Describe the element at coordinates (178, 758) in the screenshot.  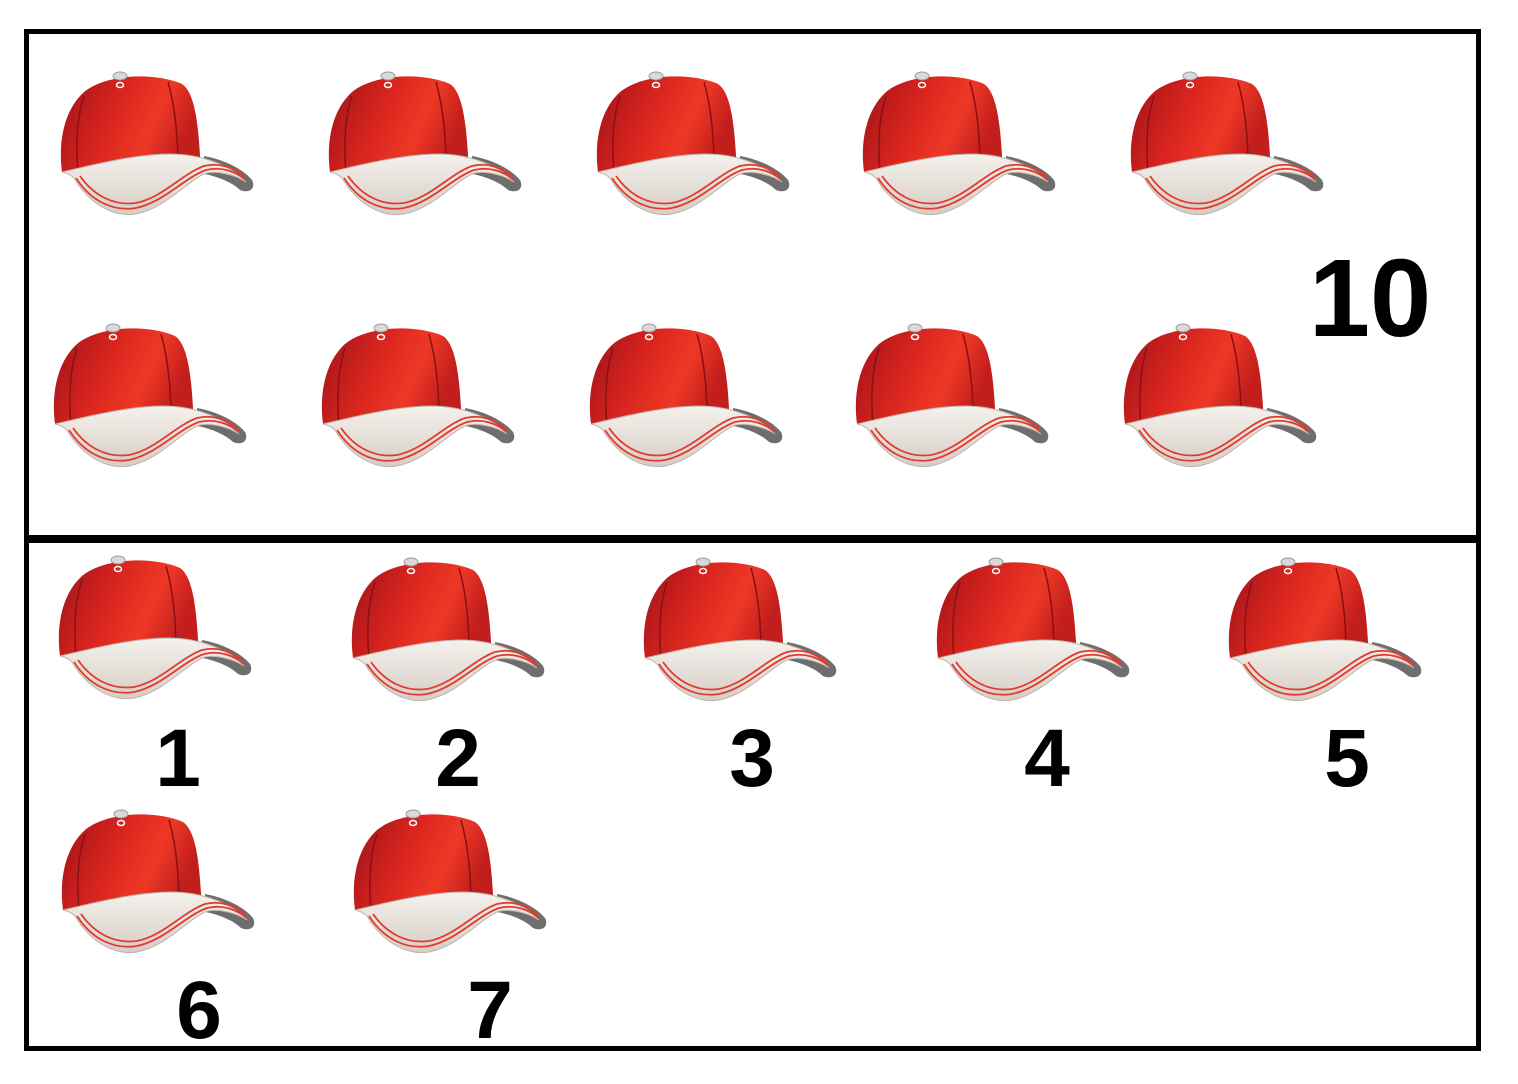
I see `count-number-1: 1` at that location.